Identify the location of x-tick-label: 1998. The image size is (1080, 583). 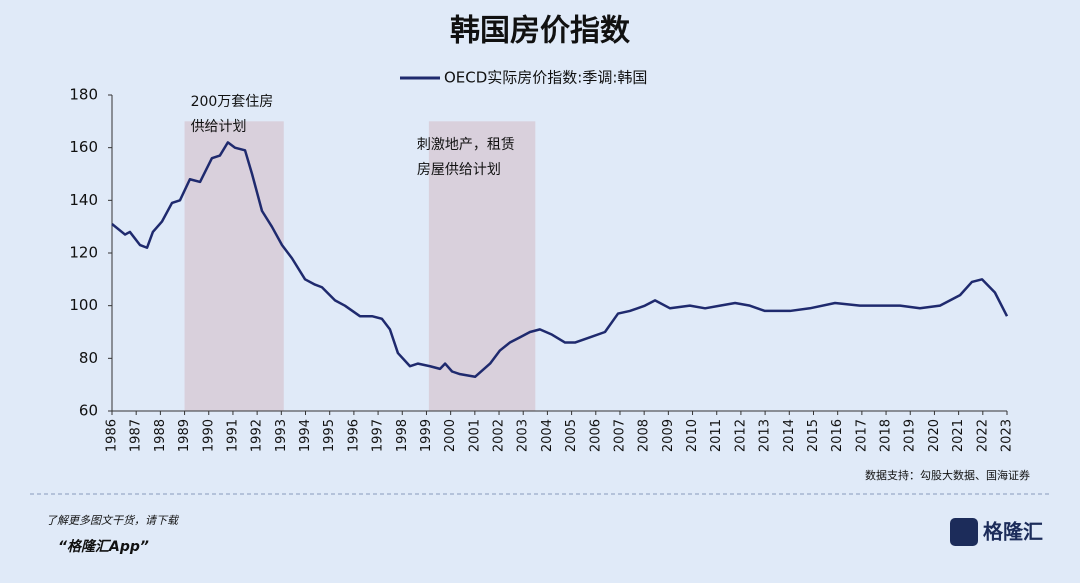
(402, 435).